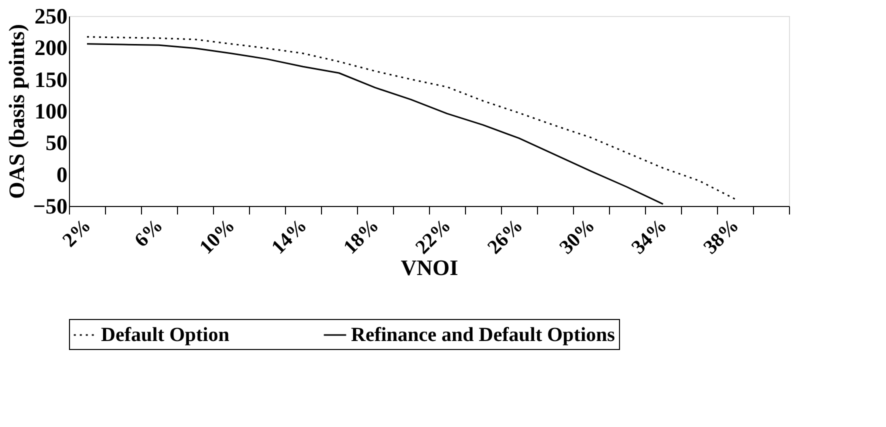 The image size is (886, 427). I want to click on y-tick-label: 50, so click(57, 143).